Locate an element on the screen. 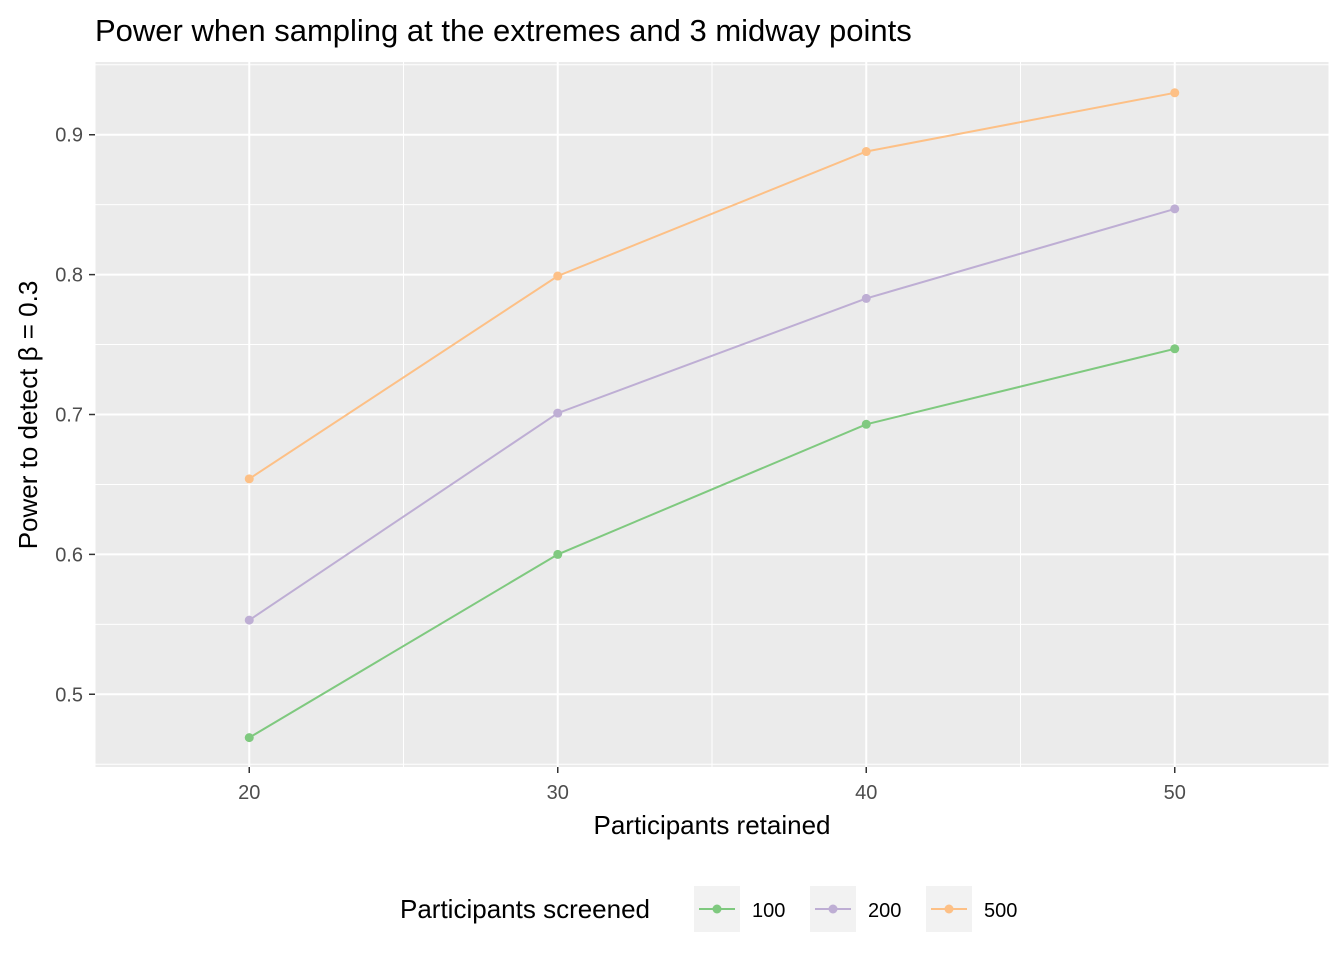 The height and width of the screenshot is (960, 1344). x-tick-label: 30 is located at coordinates (558, 793).